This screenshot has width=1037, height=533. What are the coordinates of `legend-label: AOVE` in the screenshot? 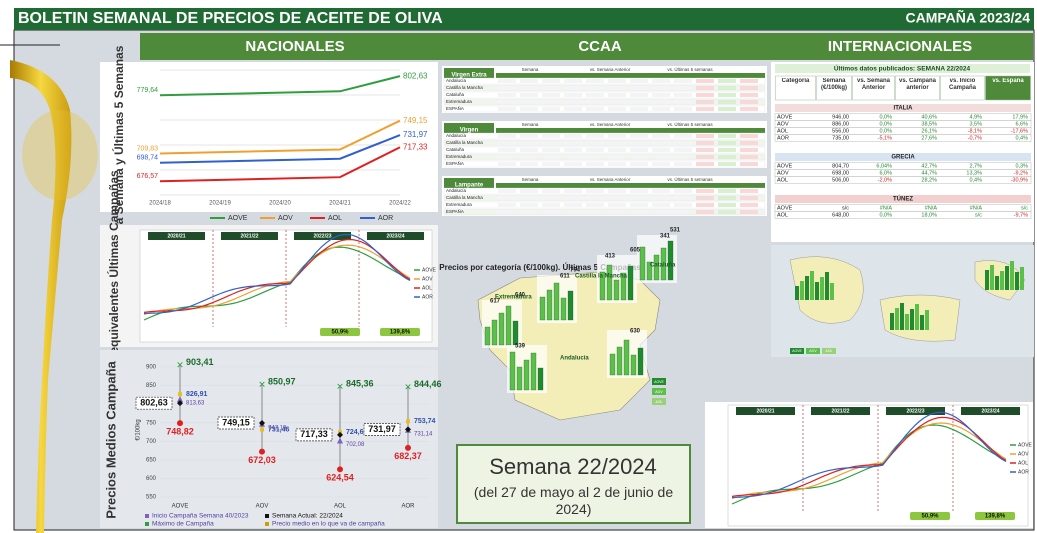 It's located at (659, 382).